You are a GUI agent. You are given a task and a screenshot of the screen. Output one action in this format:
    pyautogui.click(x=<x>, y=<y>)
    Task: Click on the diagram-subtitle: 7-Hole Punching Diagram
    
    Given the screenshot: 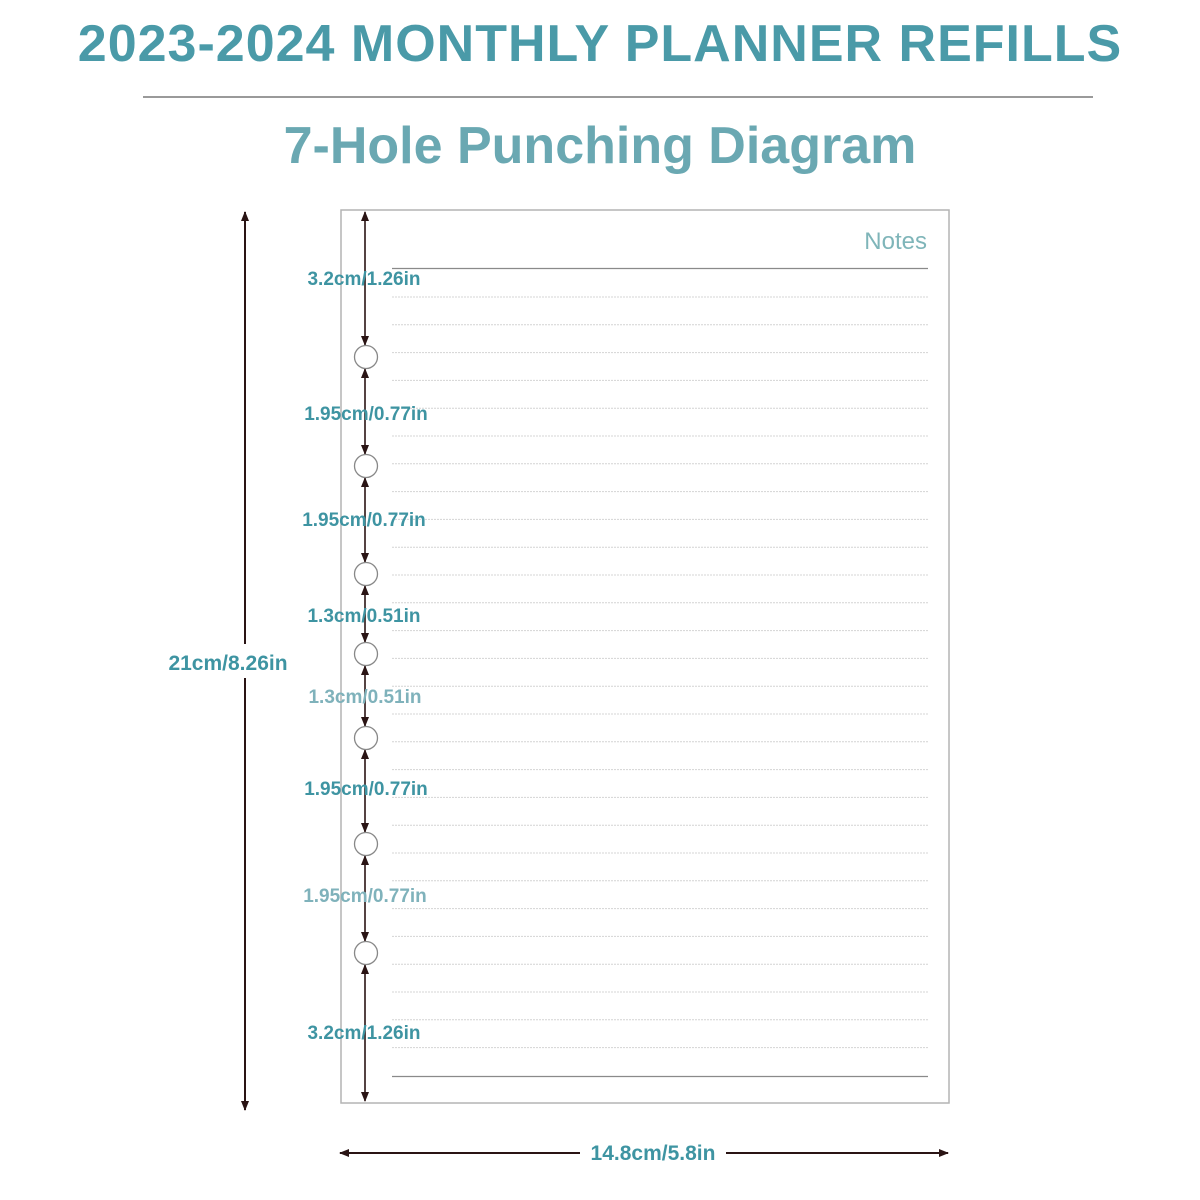 What is the action you would take?
    pyautogui.click(x=600, y=146)
    